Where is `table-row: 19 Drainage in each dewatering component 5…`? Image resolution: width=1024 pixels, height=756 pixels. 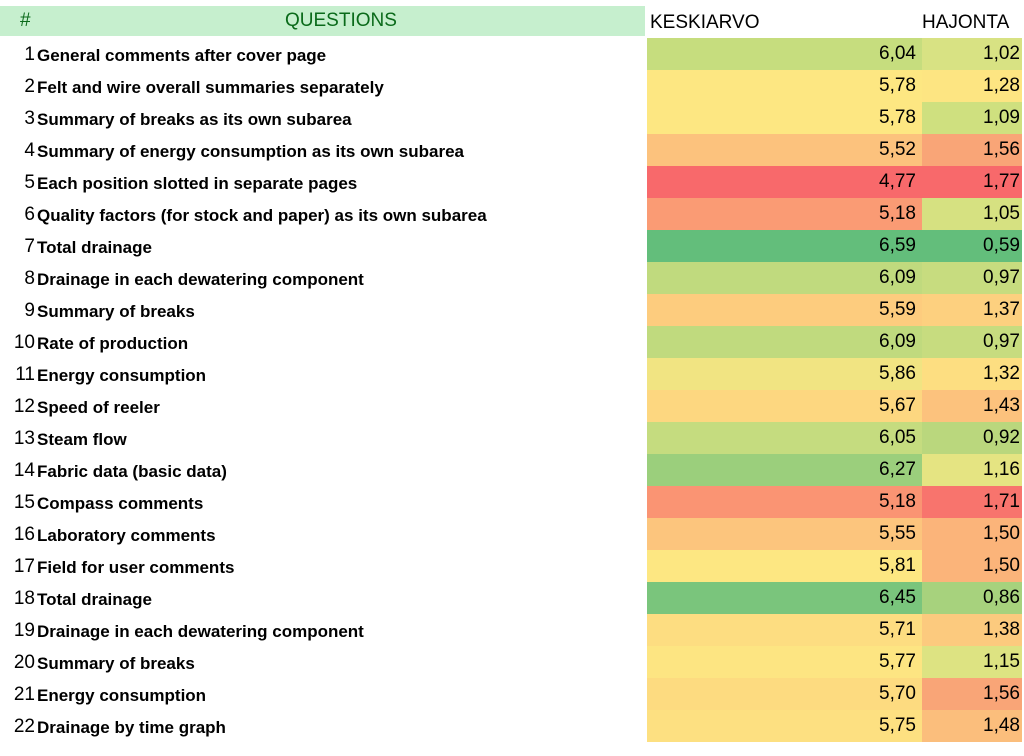
table-row: 19 Drainage in each dewatering component 5… is located at coordinates (512, 630).